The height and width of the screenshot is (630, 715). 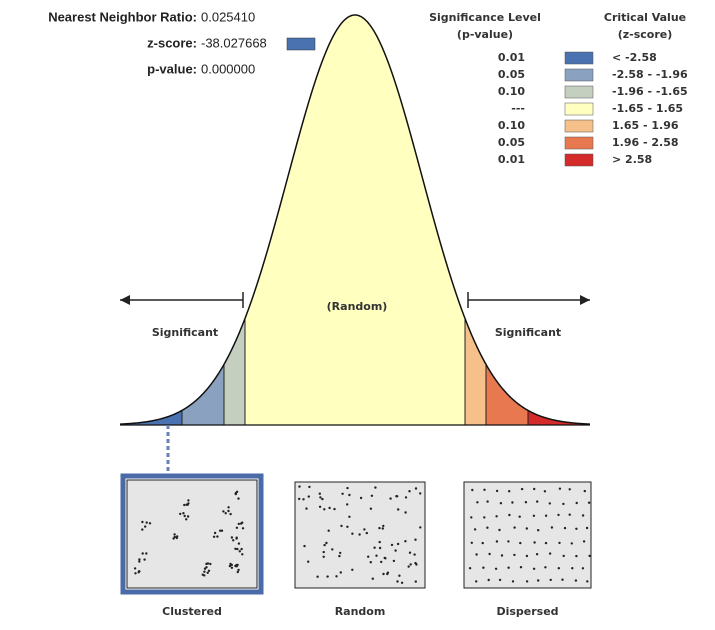 What do you see at coordinates (632, 159) in the screenshot?
I see `z-range: > 2.58` at bounding box center [632, 159].